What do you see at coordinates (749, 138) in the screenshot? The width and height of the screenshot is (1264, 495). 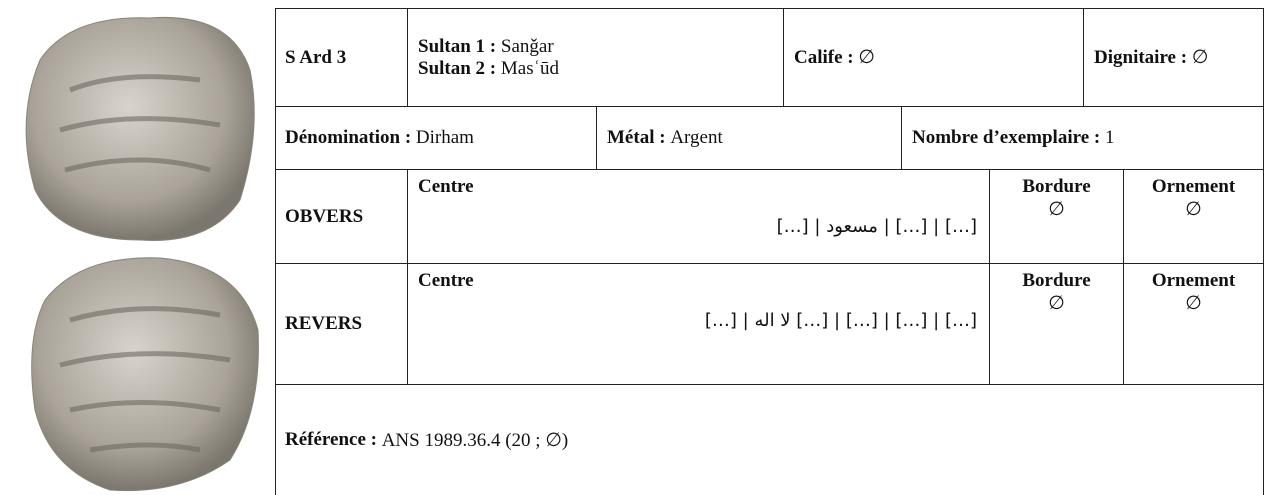 I see `cell-metal: Métal : Argent` at bounding box center [749, 138].